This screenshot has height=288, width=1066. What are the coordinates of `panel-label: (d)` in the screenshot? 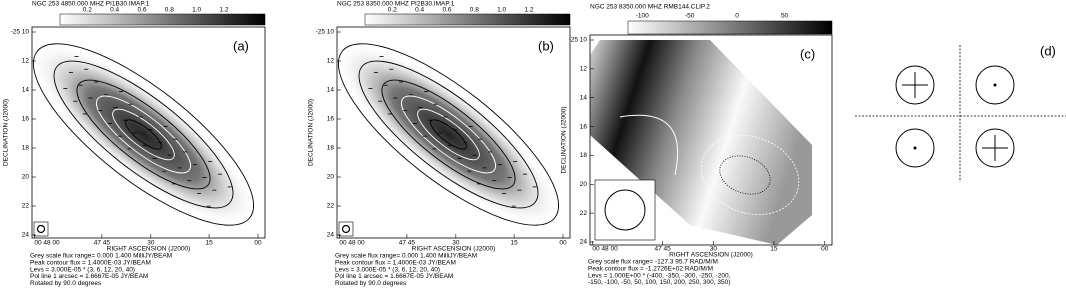 It's located at (1048, 50).